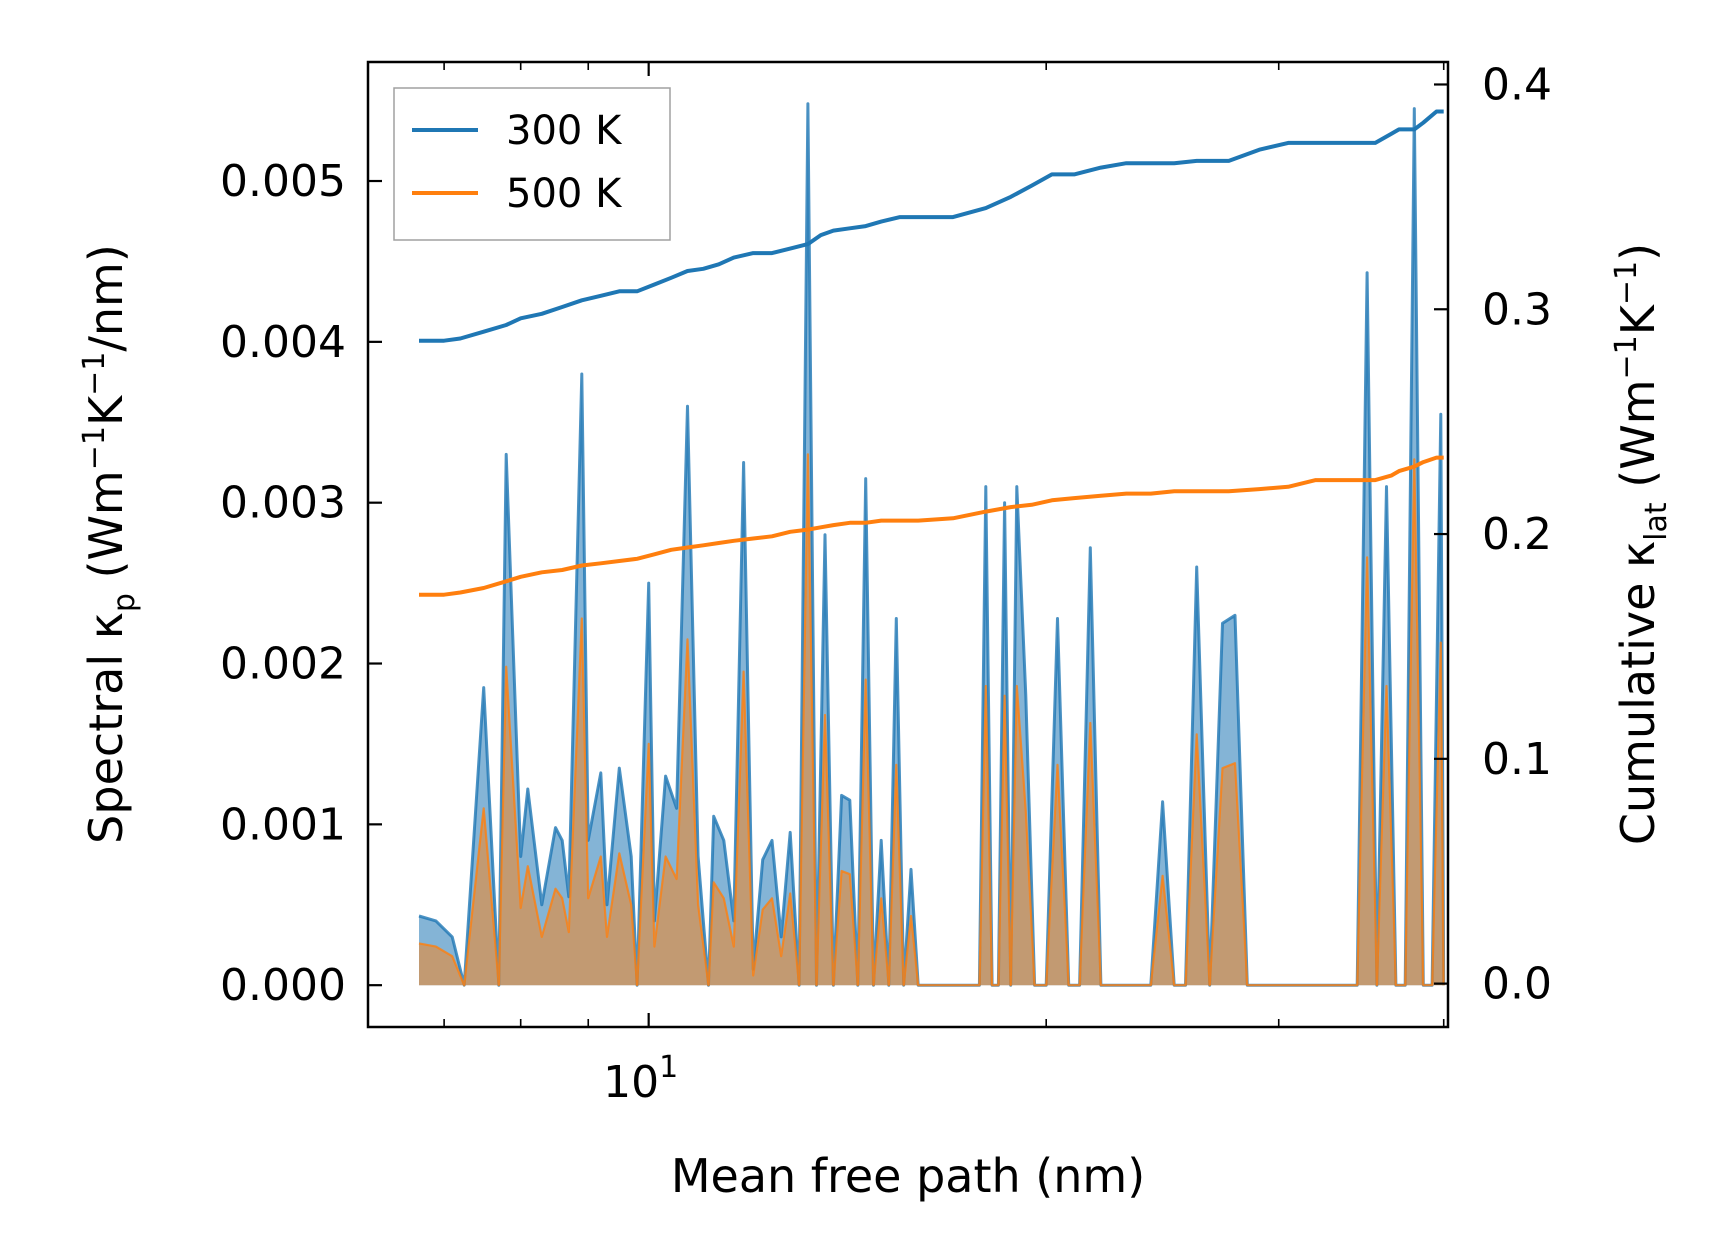  I want to click on y-left-tick-label: 0.002, so click(283, 664).